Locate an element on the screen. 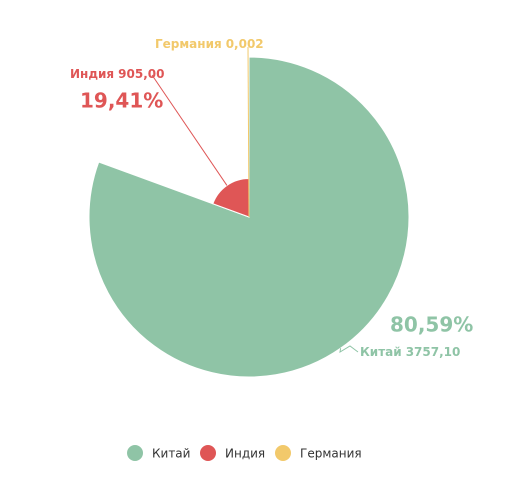 The height and width of the screenshot is (483, 514). percent-label: 19,41% is located at coordinates (121, 101).